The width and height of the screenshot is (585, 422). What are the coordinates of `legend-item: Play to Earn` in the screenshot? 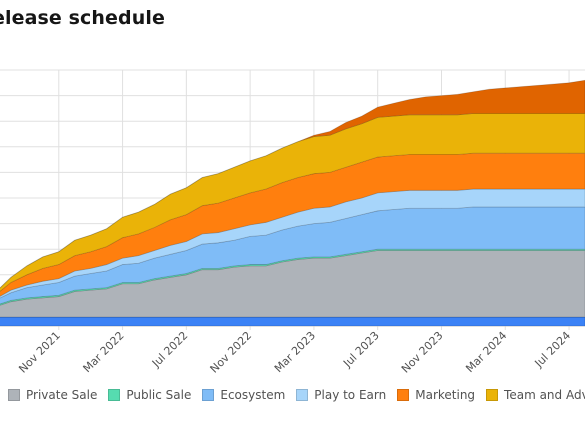 It's located at (341, 395).